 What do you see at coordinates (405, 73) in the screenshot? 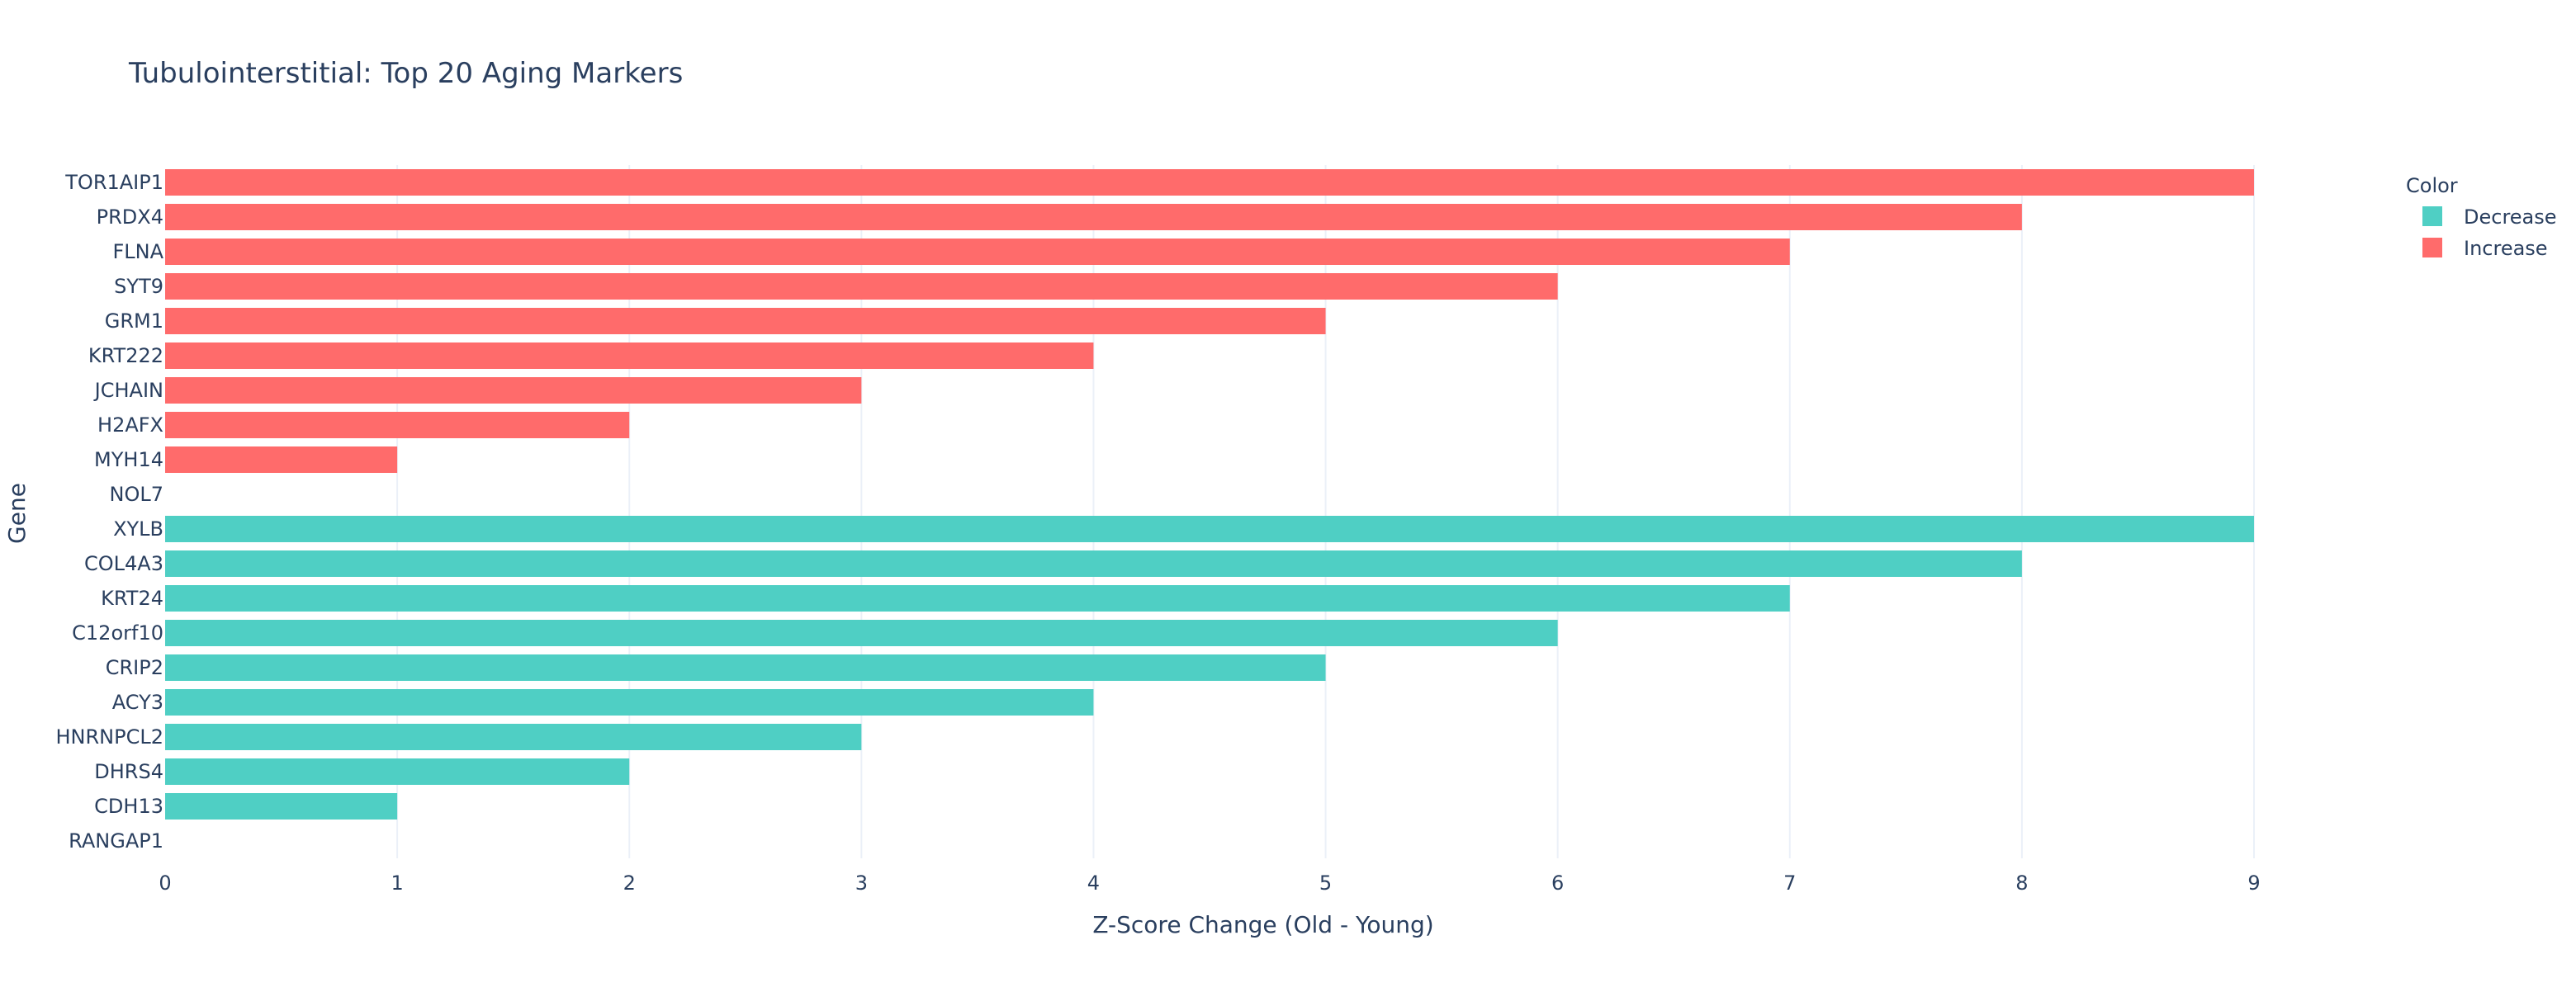
I see `chart-title: Tubulointerstitial: Top 20 Aging Markers` at bounding box center [405, 73].